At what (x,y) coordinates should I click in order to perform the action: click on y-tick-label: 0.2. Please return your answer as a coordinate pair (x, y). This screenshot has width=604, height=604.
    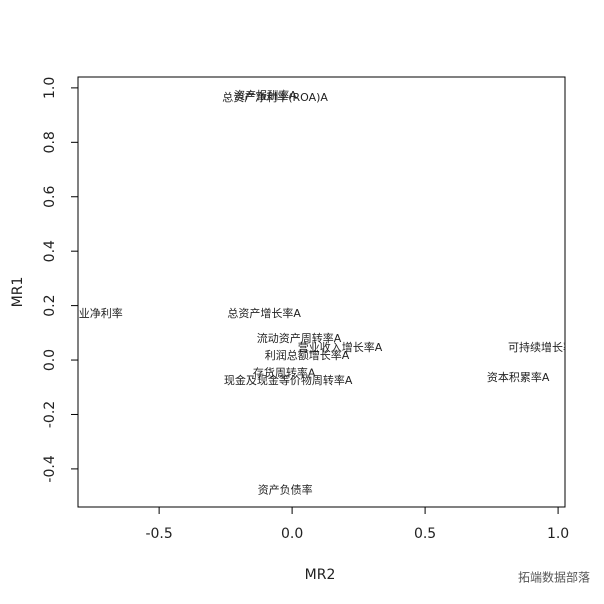
    Looking at the image, I should click on (50, 305).